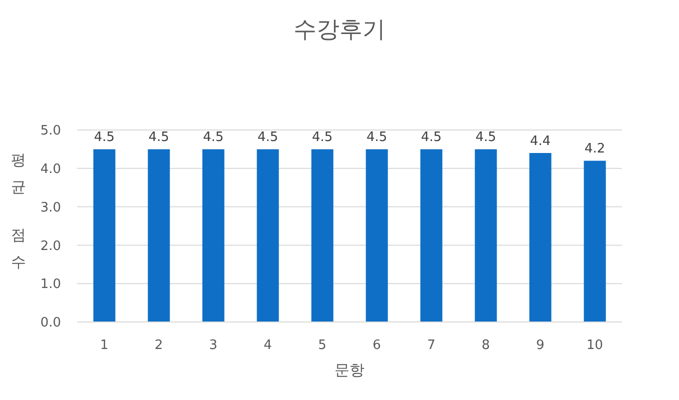  What do you see at coordinates (431, 346) in the screenshot?
I see `x-tick-label: 7` at bounding box center [431, 346].